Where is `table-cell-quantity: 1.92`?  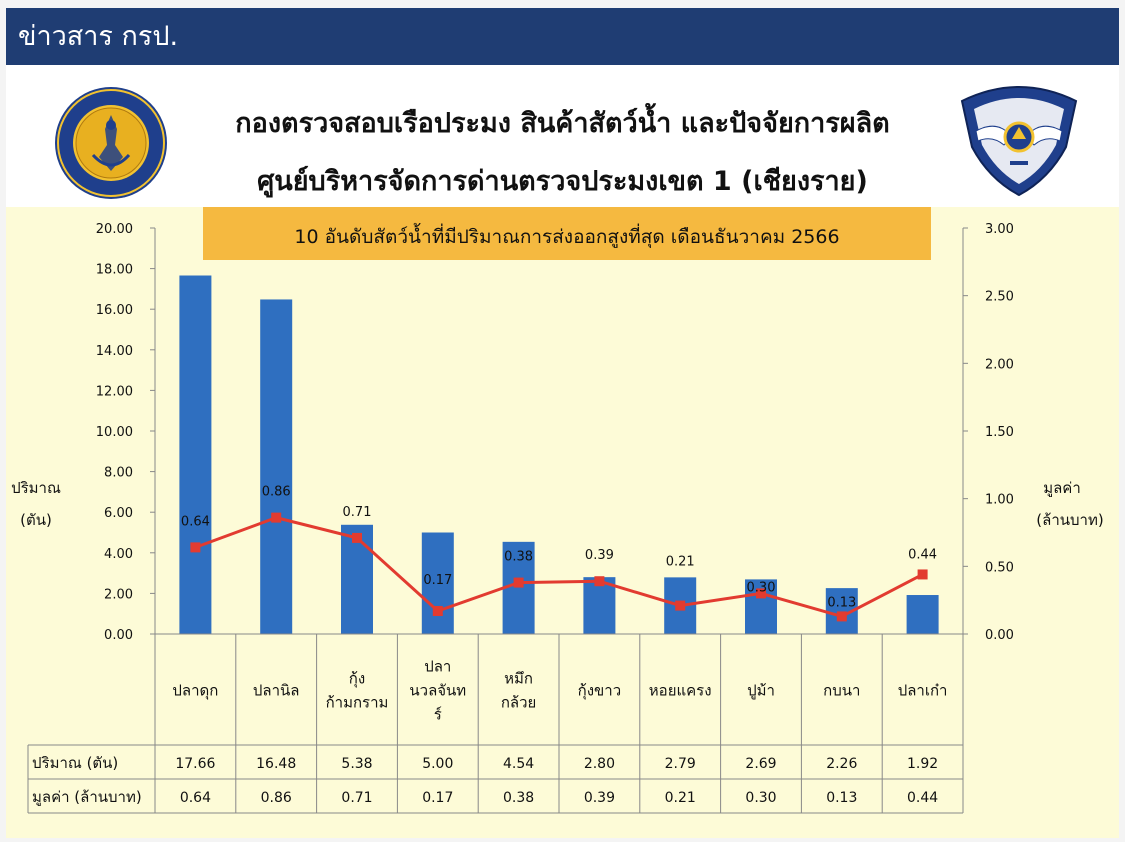
table-cell-quantity: 1.92 is located at coordinates (922, 764).